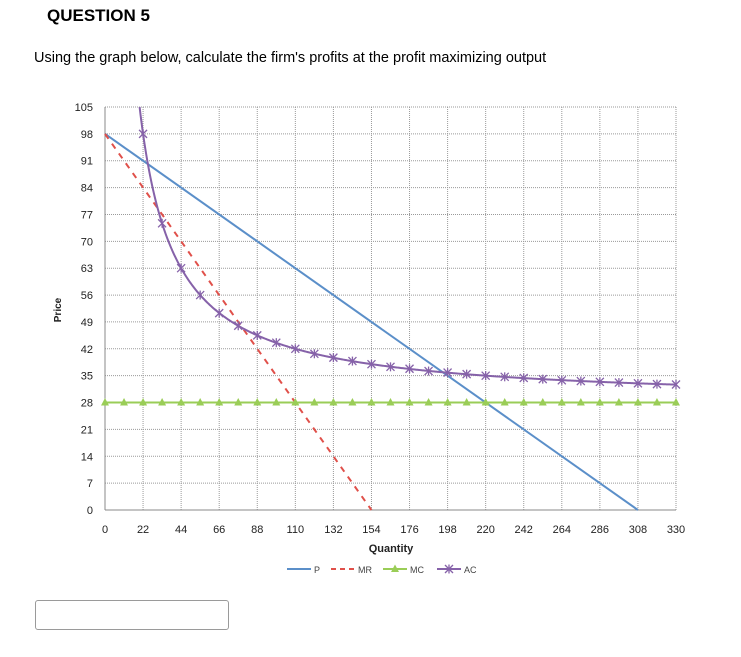 Image resolution: width=741 pixels, height=657 pixels. I want to click on x-tick-label: 198, so click(447, 530).